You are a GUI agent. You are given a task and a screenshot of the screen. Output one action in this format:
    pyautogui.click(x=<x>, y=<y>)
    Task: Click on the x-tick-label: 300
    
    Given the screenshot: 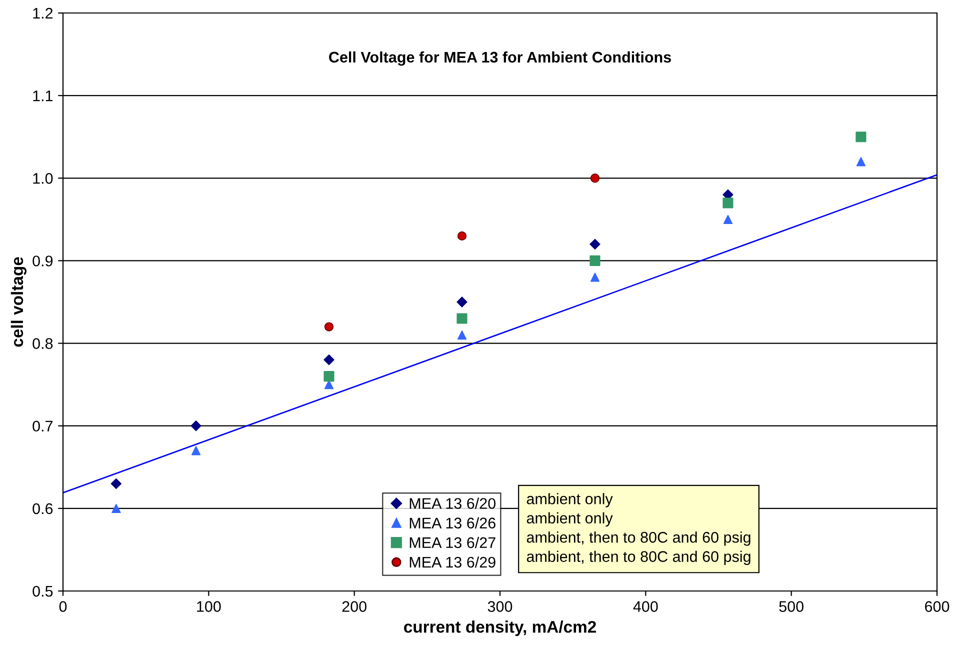 What is the action you would take?
    pyautogui.click(x=500, y=606)
    